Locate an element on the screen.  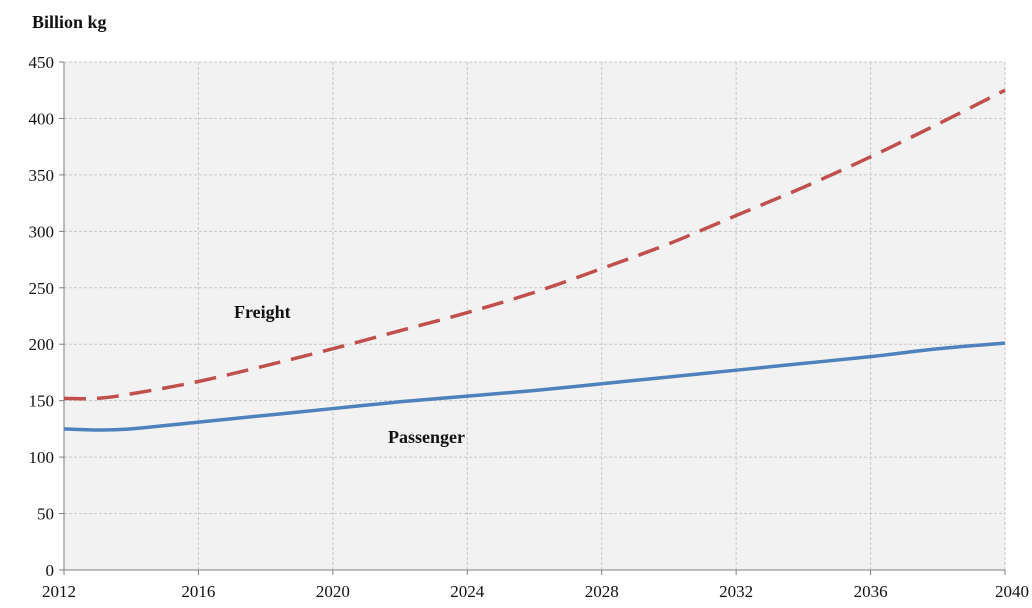
y-tick-label: 150 is located at coordinates (42, 401).